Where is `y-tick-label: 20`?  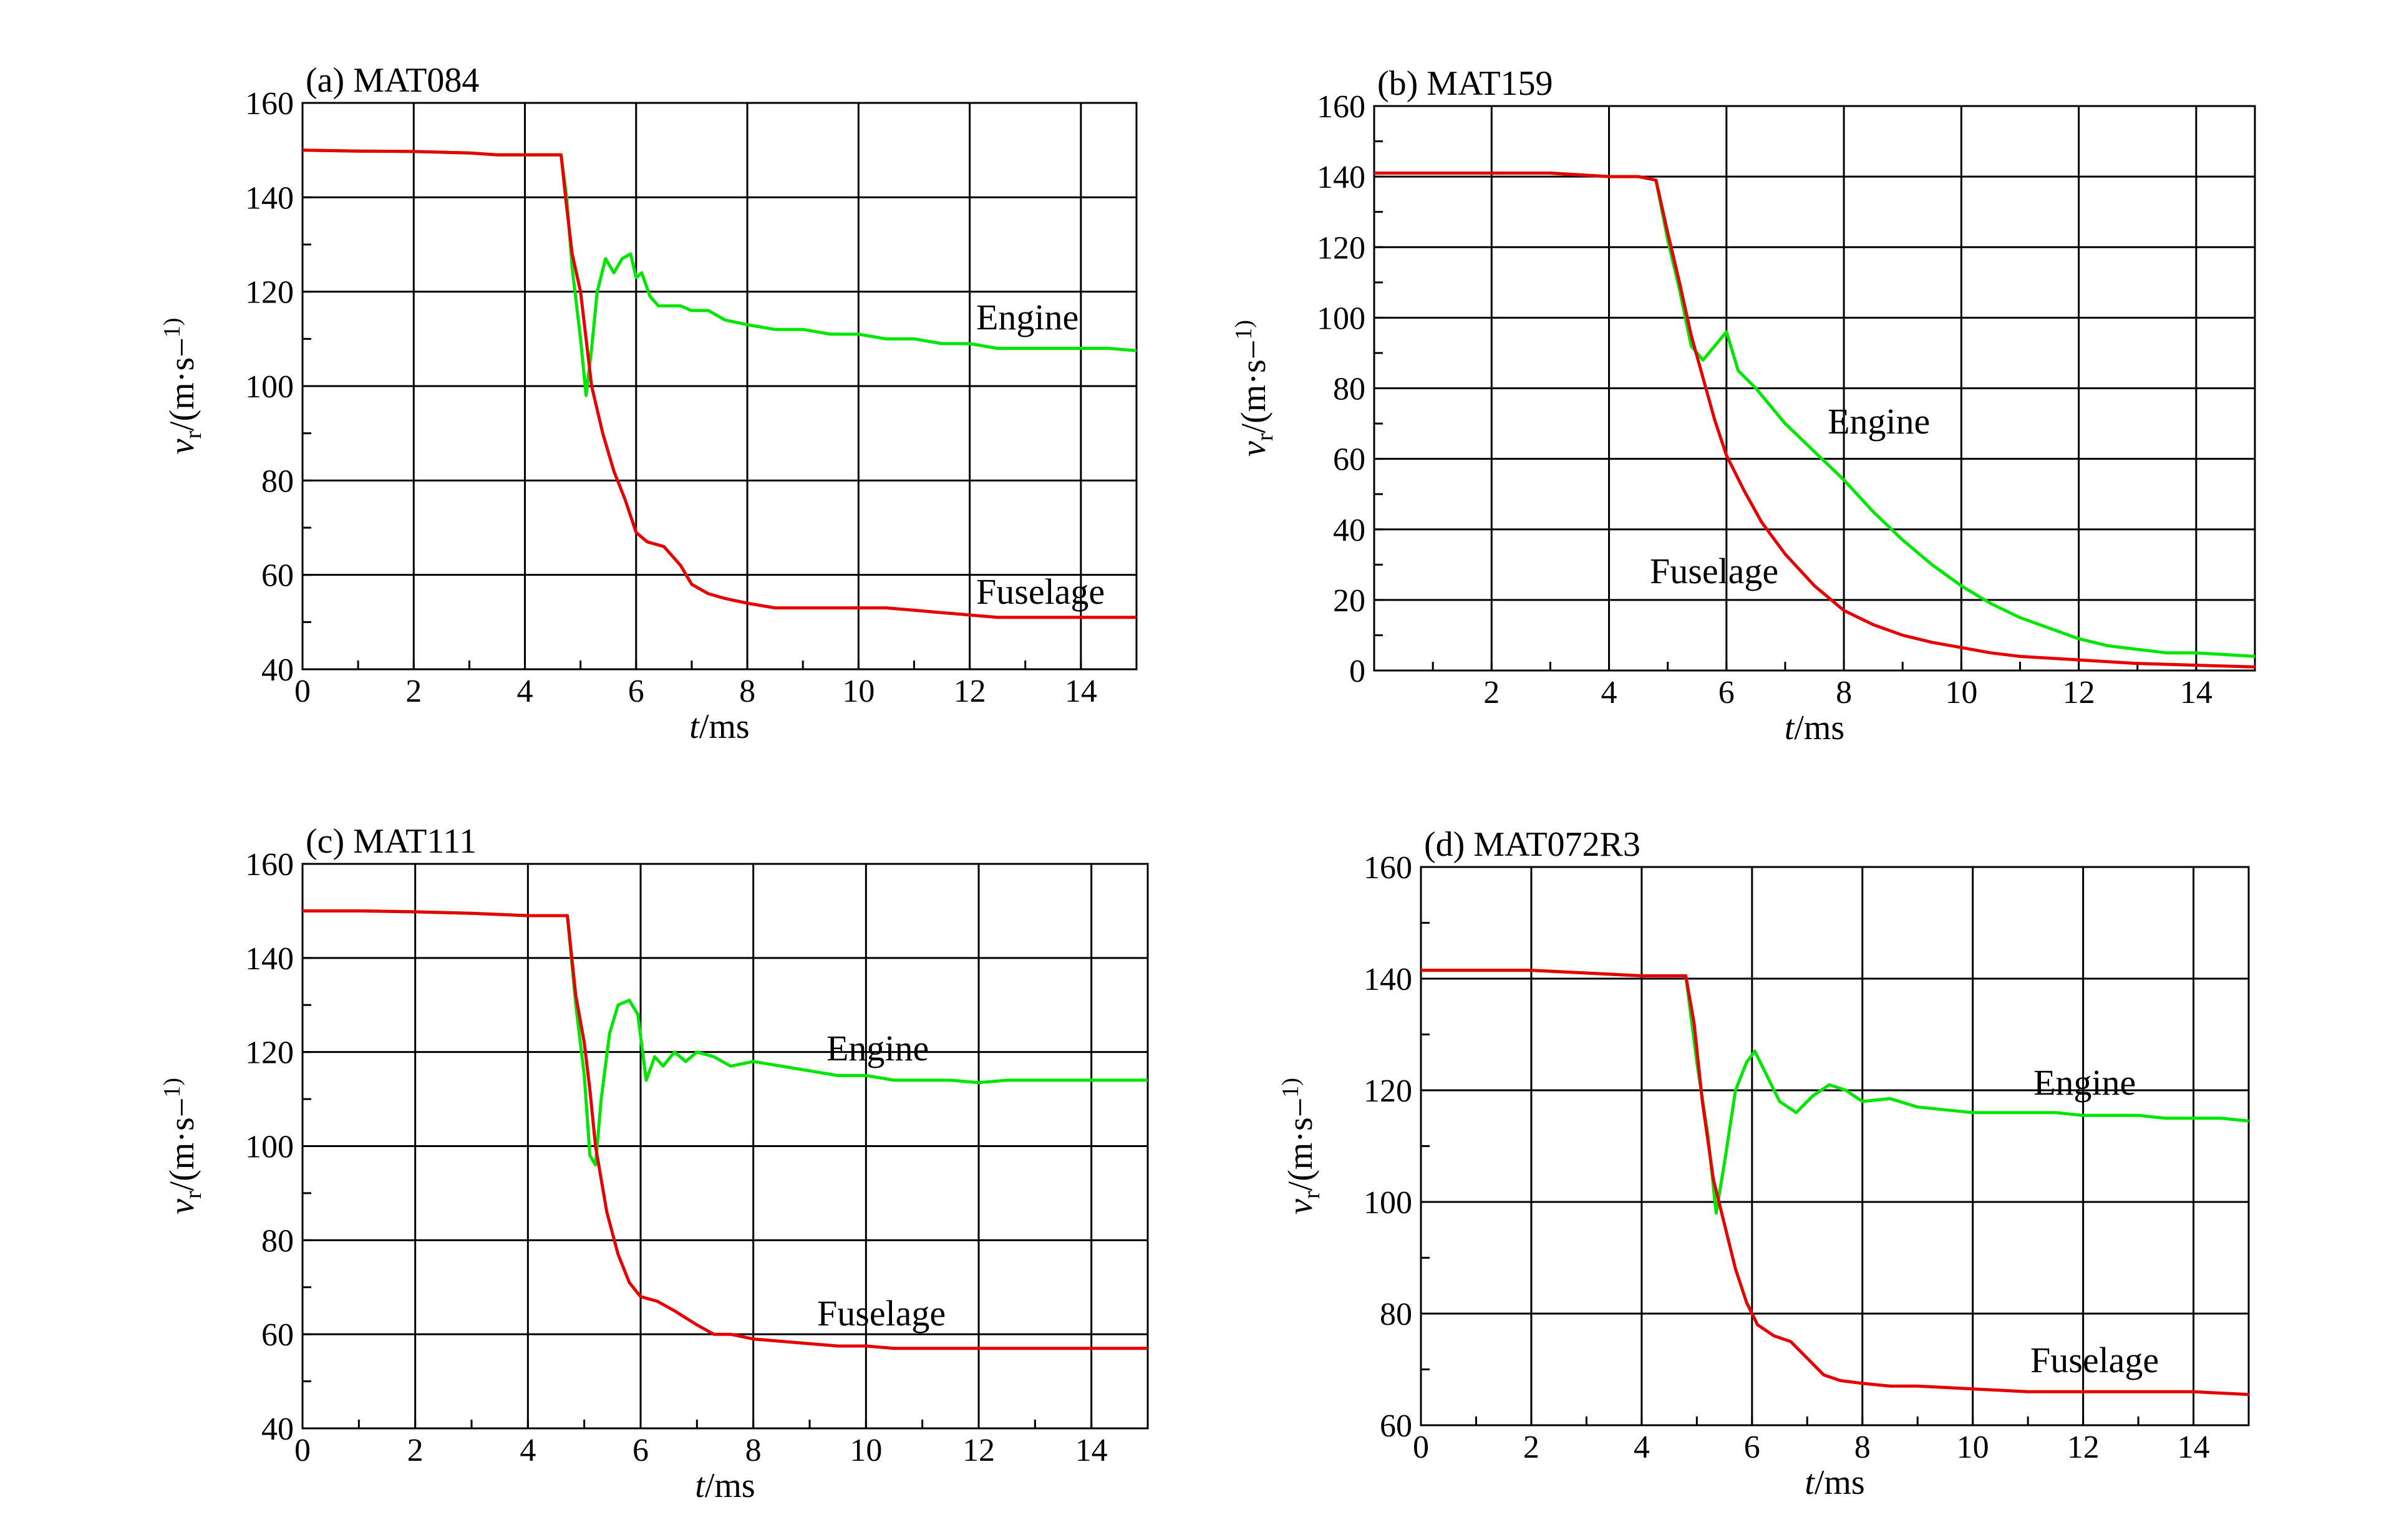
y-tick-label: 20 is located at coordinates (1349, 601).